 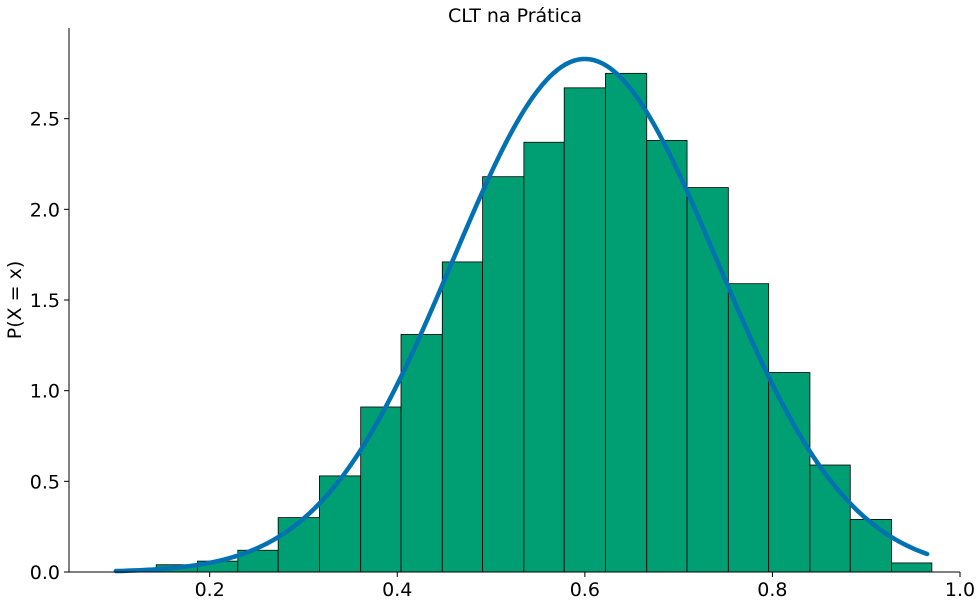 What do you see at coordinates (960, 590) in the screenshot?
I see `x-tick-label: 1.0` at bounding box center [960, 590].